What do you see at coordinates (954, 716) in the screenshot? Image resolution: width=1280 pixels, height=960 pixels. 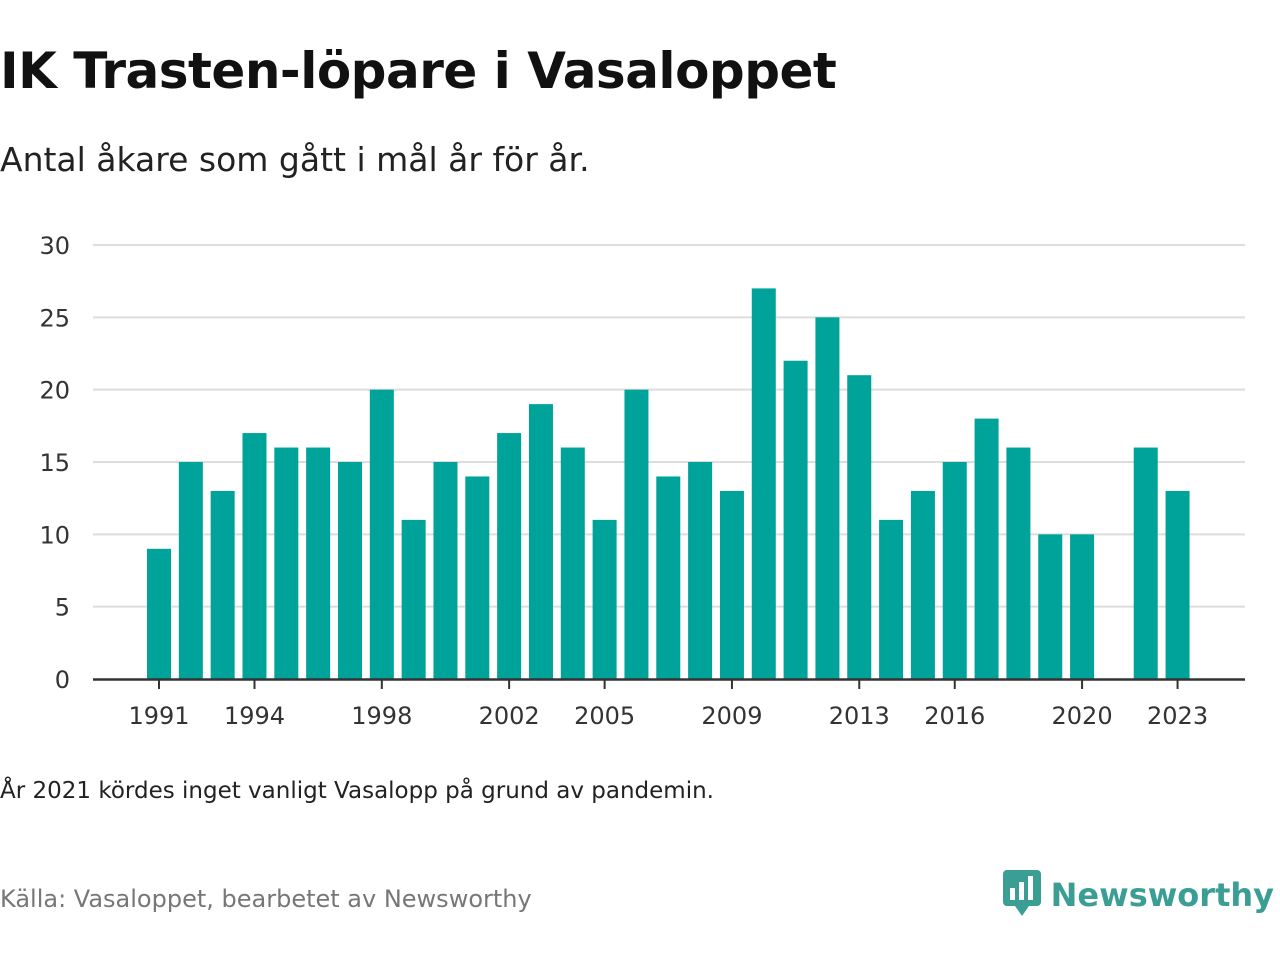 I see `x-tick-label: 2016` at bounding box center [954, 716].